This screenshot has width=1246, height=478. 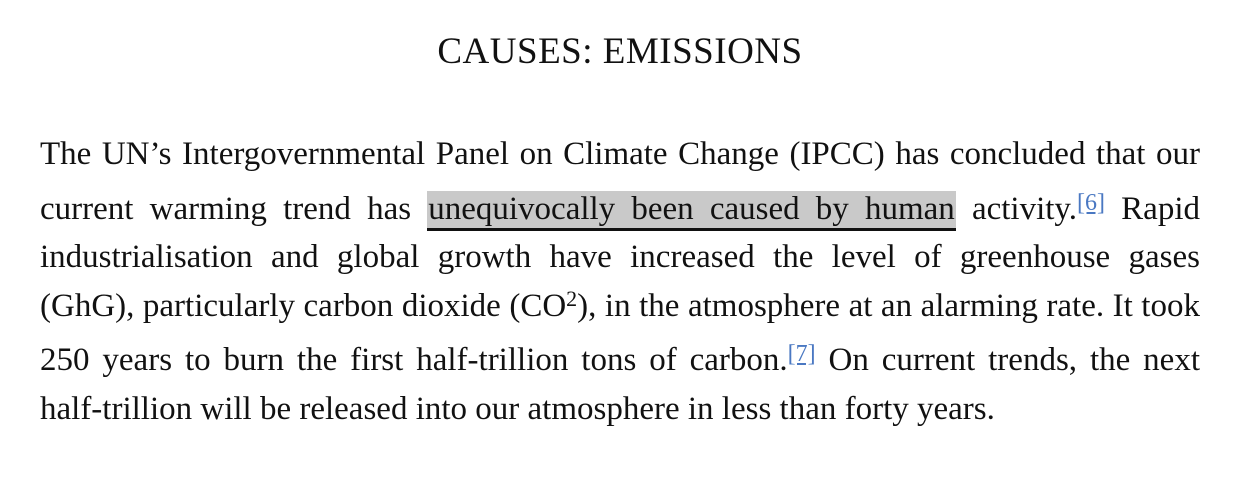 What do you see at coordinates (691, 210) in the screenshot?
I see `highlighted-text: unequivocally been caused by human` at bounding box center [691, 210].